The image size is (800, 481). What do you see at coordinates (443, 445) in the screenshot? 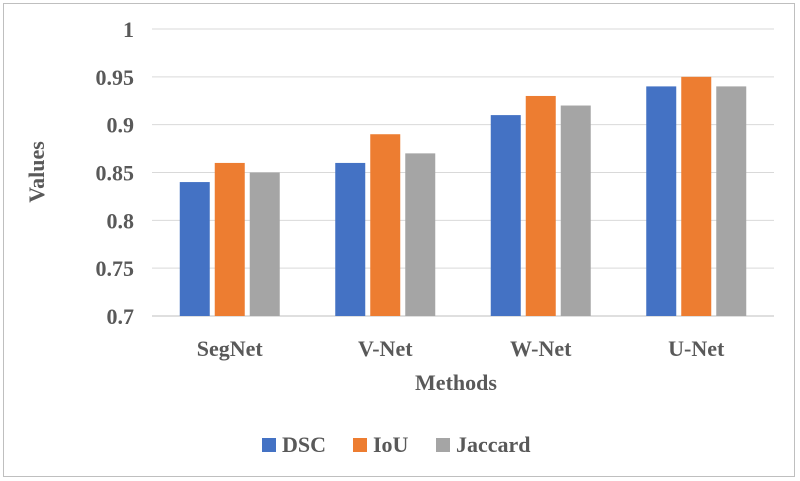
I see `legend-swatch-jaccard` at bounding box center [443, 445].